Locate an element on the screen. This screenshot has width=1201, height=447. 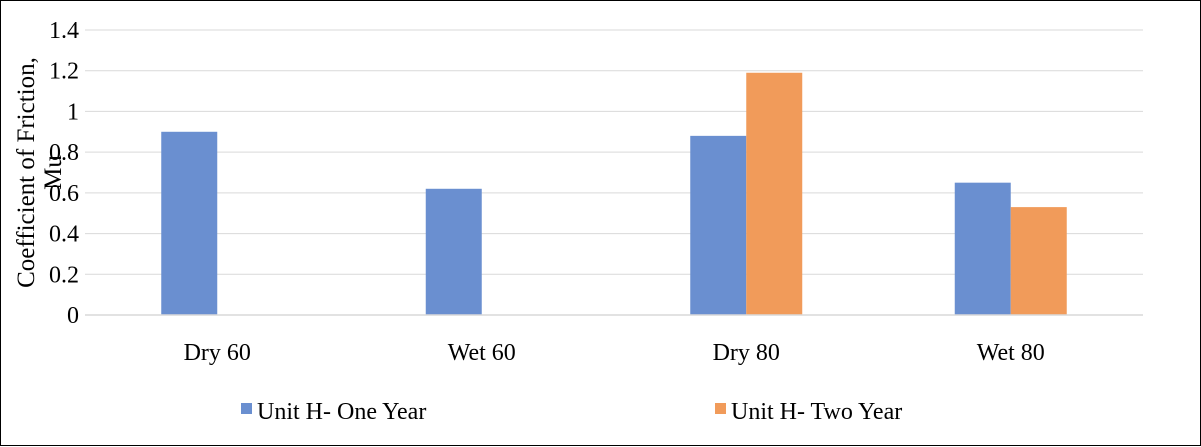
y-tick-label: 1.4 is located at coordinates (64, 31).